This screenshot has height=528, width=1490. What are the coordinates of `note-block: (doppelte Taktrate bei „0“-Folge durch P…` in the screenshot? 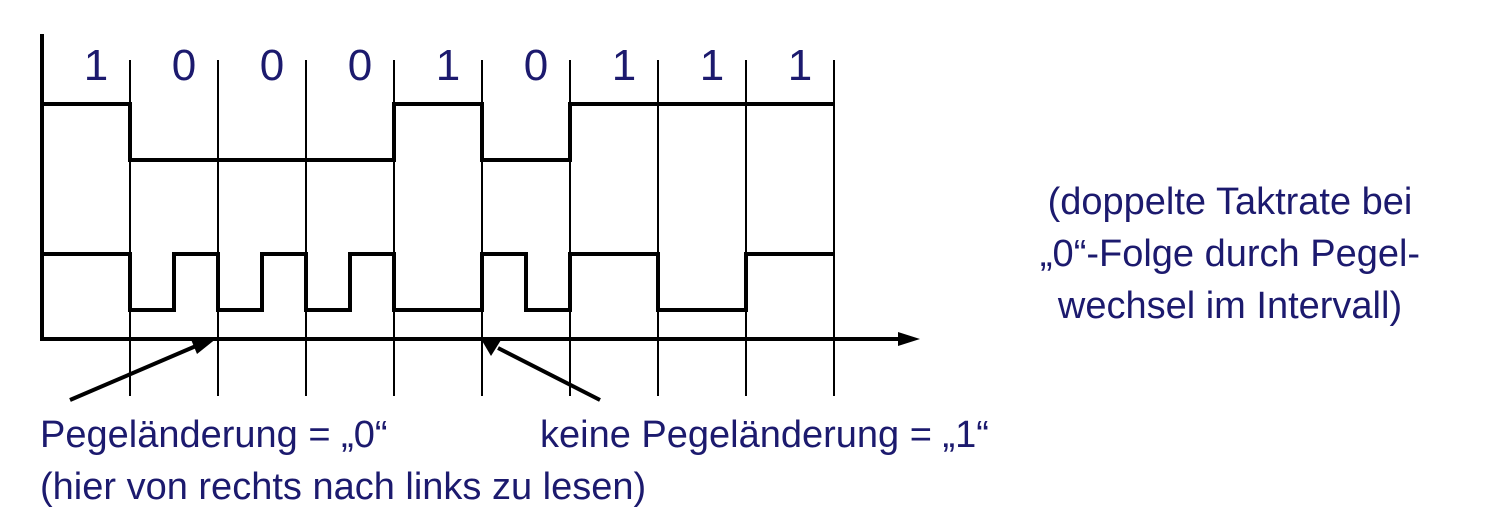 It's located at (1230, 254).